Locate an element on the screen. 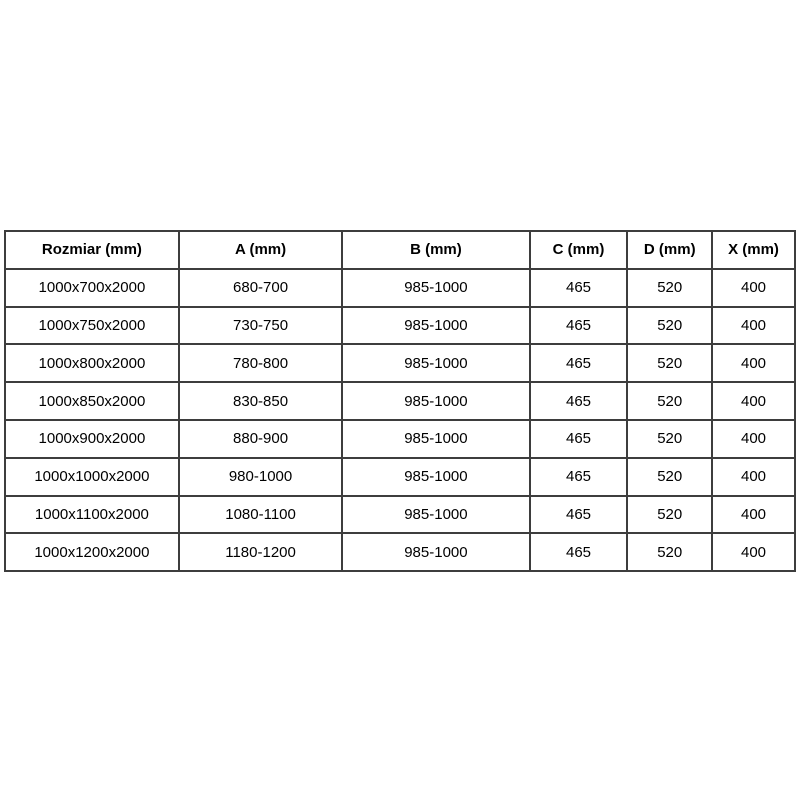  table-row: 1000x700x2000 680-700 985-1000 465 520 400 is located at coordinates (400, 287).